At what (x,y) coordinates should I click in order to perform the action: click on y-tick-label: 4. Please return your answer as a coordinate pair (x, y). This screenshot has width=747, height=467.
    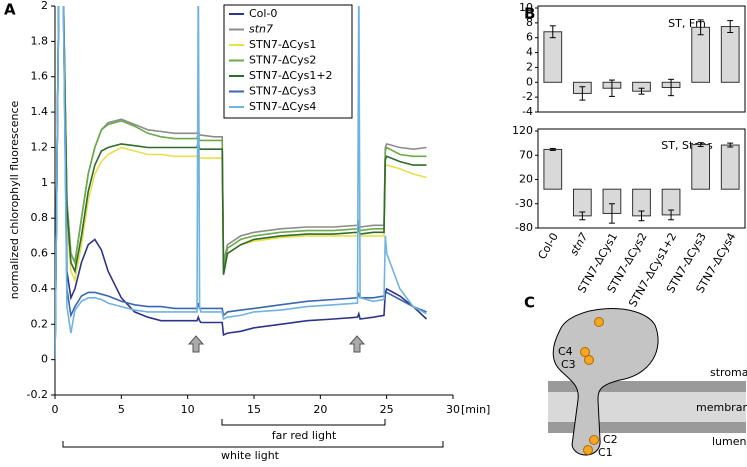
    Looking at the image, I should click on (529, 52).